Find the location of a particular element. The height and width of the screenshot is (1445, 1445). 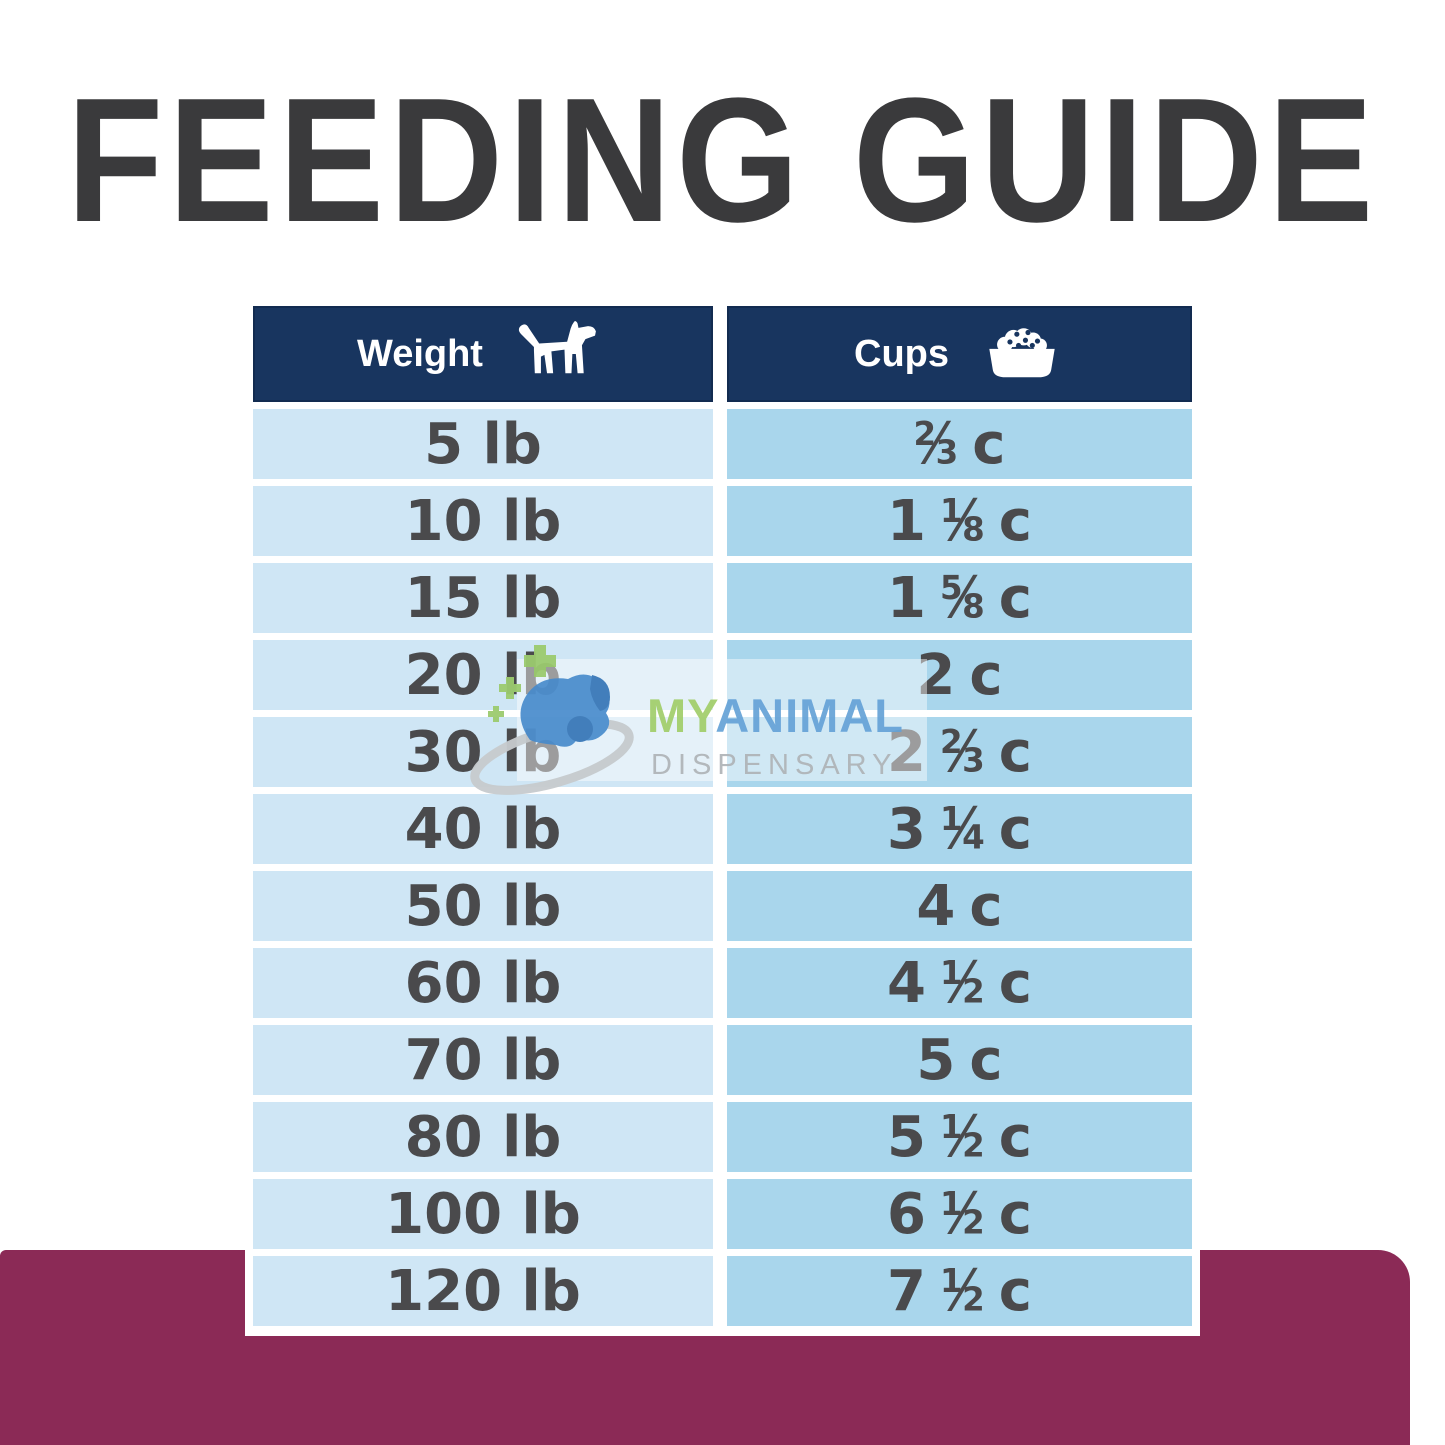

weight-value: 60 lb is located at coordinates (483, 983).